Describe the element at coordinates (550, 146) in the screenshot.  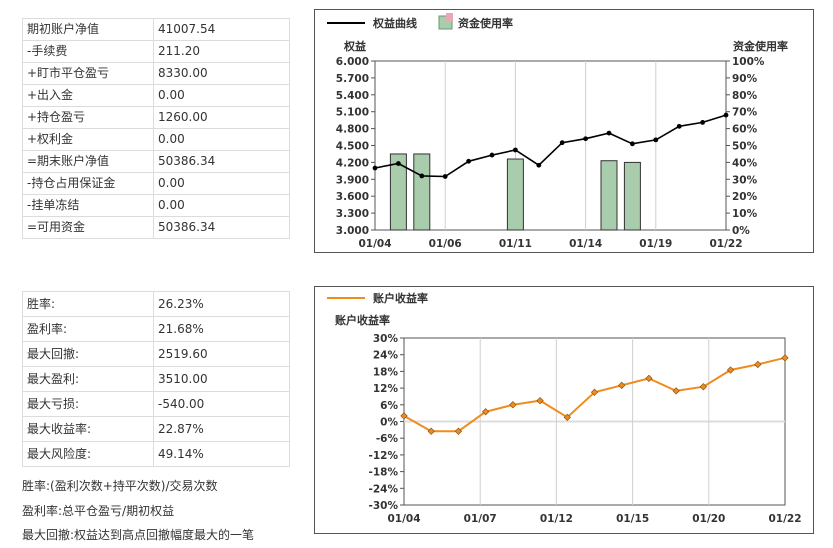
I see `equity-line` at that location.